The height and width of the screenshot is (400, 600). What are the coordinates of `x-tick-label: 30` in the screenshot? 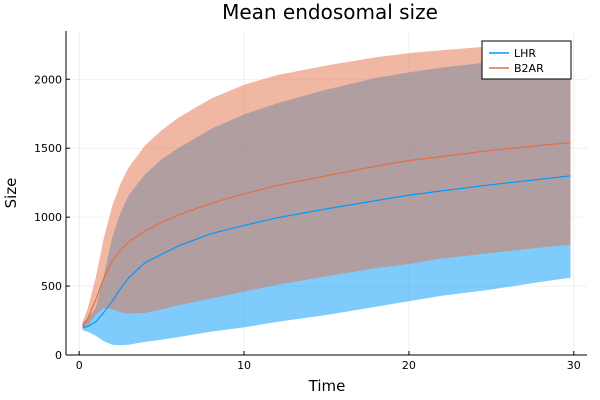 It's located at (574, 365).